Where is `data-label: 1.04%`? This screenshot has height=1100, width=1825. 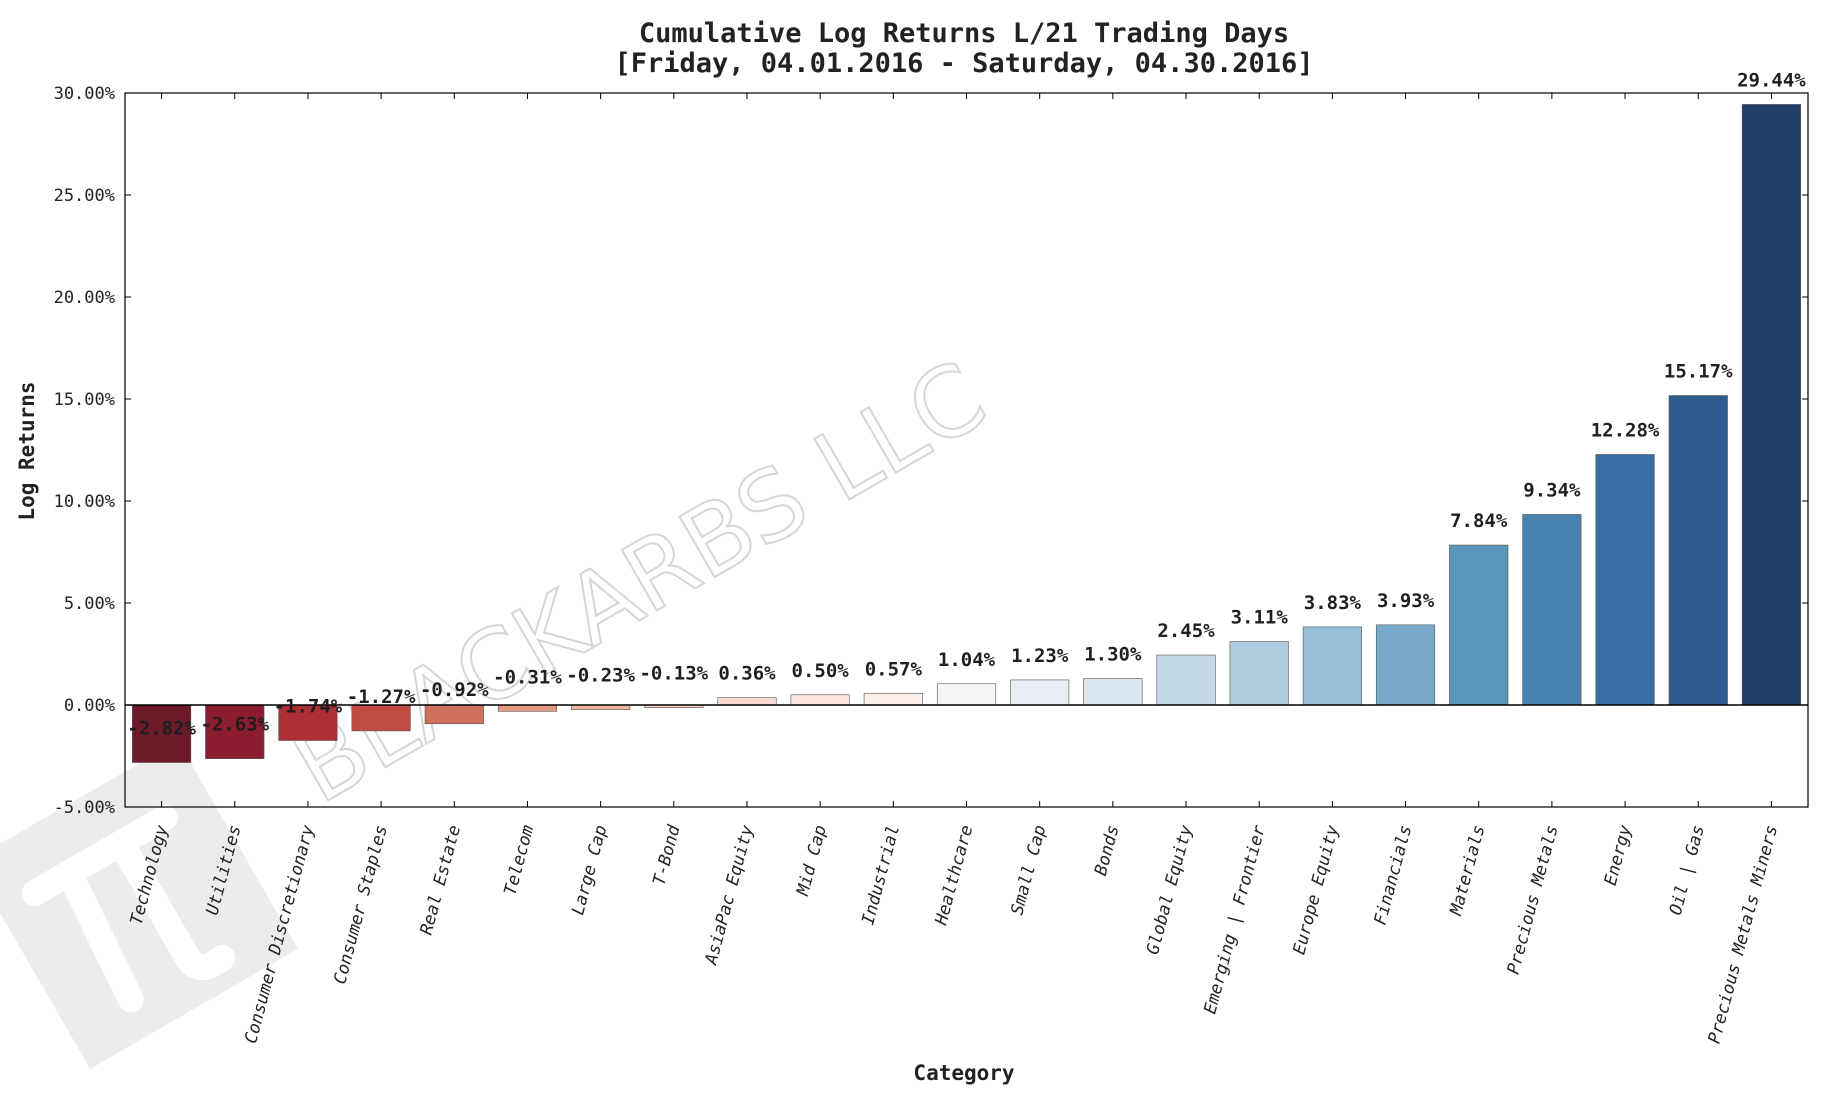
data-label: 1.04% is located at coordinates (967, 660).